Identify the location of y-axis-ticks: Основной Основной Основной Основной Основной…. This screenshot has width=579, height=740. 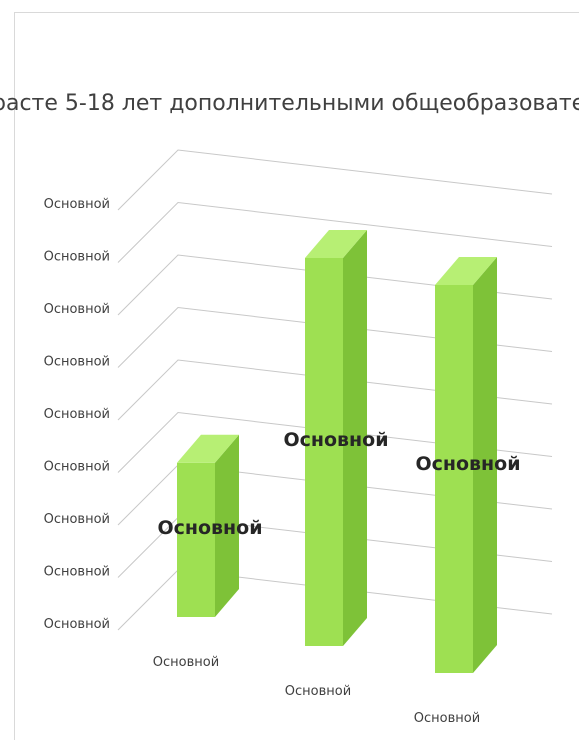
(77, 414).